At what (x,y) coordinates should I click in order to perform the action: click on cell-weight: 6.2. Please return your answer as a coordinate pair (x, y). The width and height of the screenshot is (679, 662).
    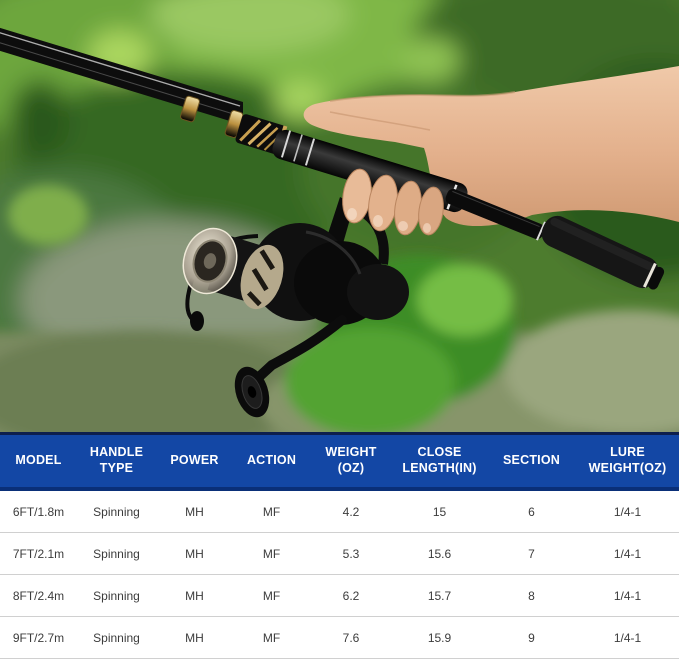
    Looking at the image, I should click on (351, 595).